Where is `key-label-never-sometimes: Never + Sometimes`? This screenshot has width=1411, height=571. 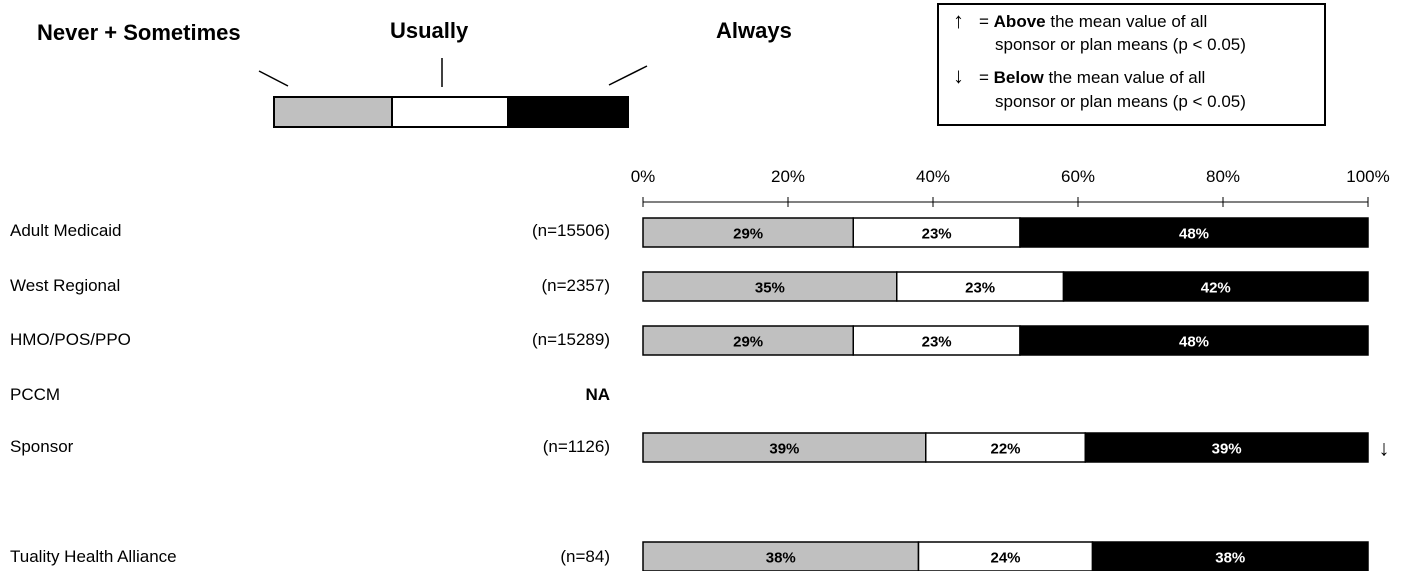 key-label-never-sometimes: Never + Sometimes is located at coordinates (139, 32).